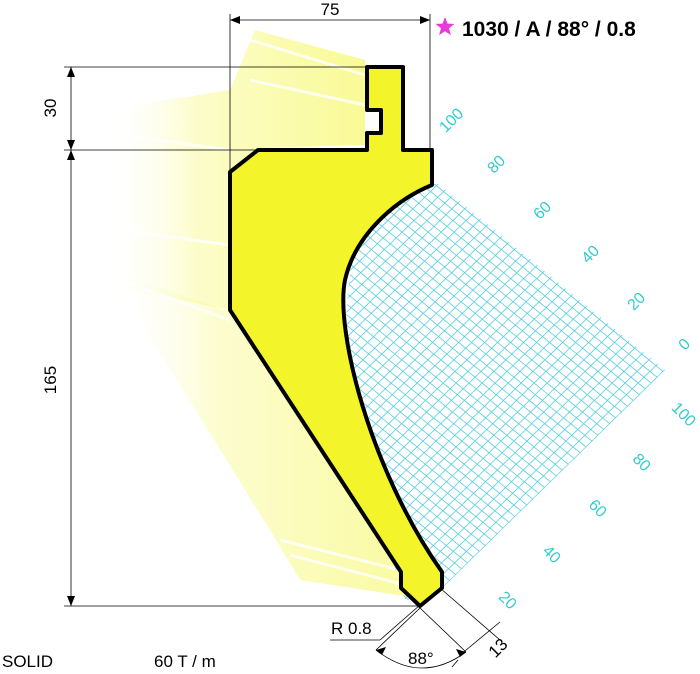  I want to click on tip-width-label: 13, so click(498, 648).